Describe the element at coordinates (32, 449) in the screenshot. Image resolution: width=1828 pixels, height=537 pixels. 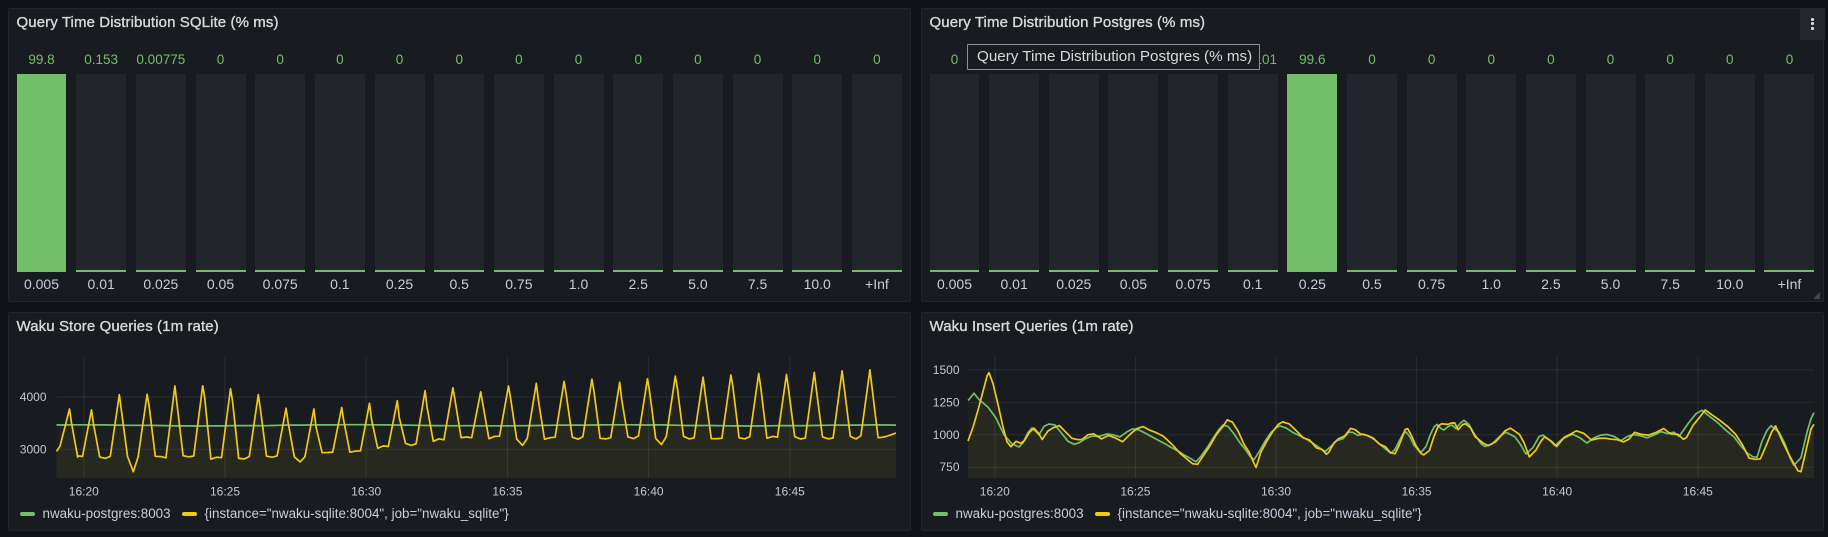
I see `svg-text: 3000` at that location.